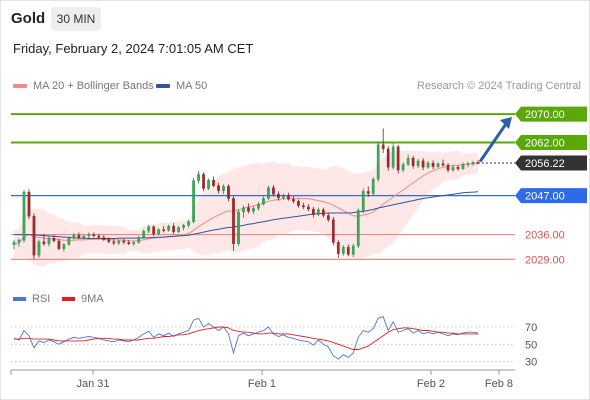  Describe the element at coordinates (506, 123) in the screenshot. I see `projection-arrow-head` at that location.